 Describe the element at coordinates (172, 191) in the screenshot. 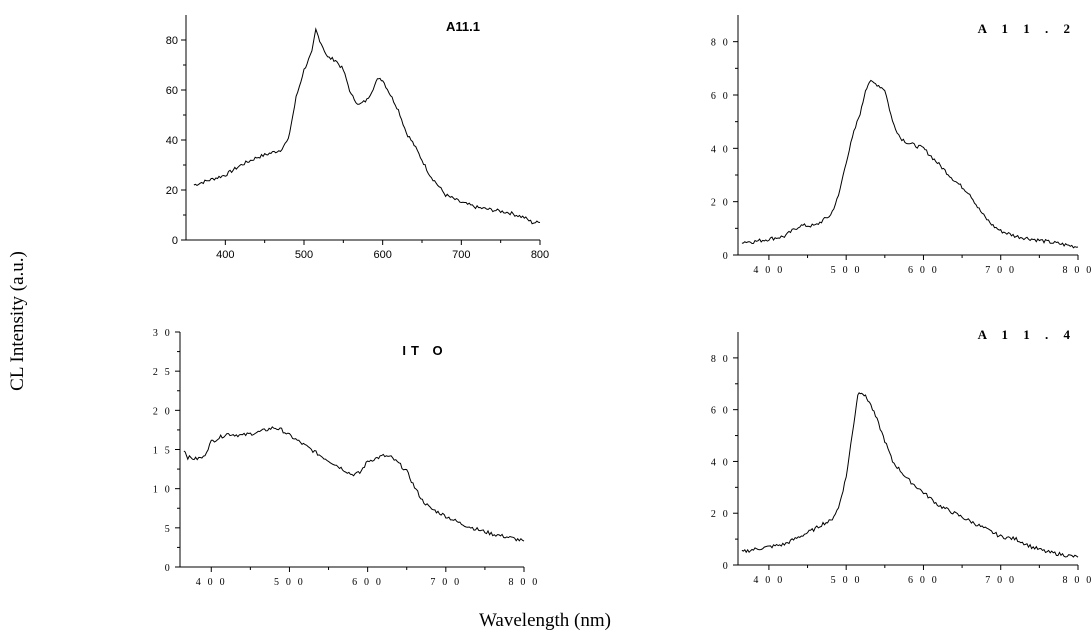

I see `y-tick-label: 20` at that location.